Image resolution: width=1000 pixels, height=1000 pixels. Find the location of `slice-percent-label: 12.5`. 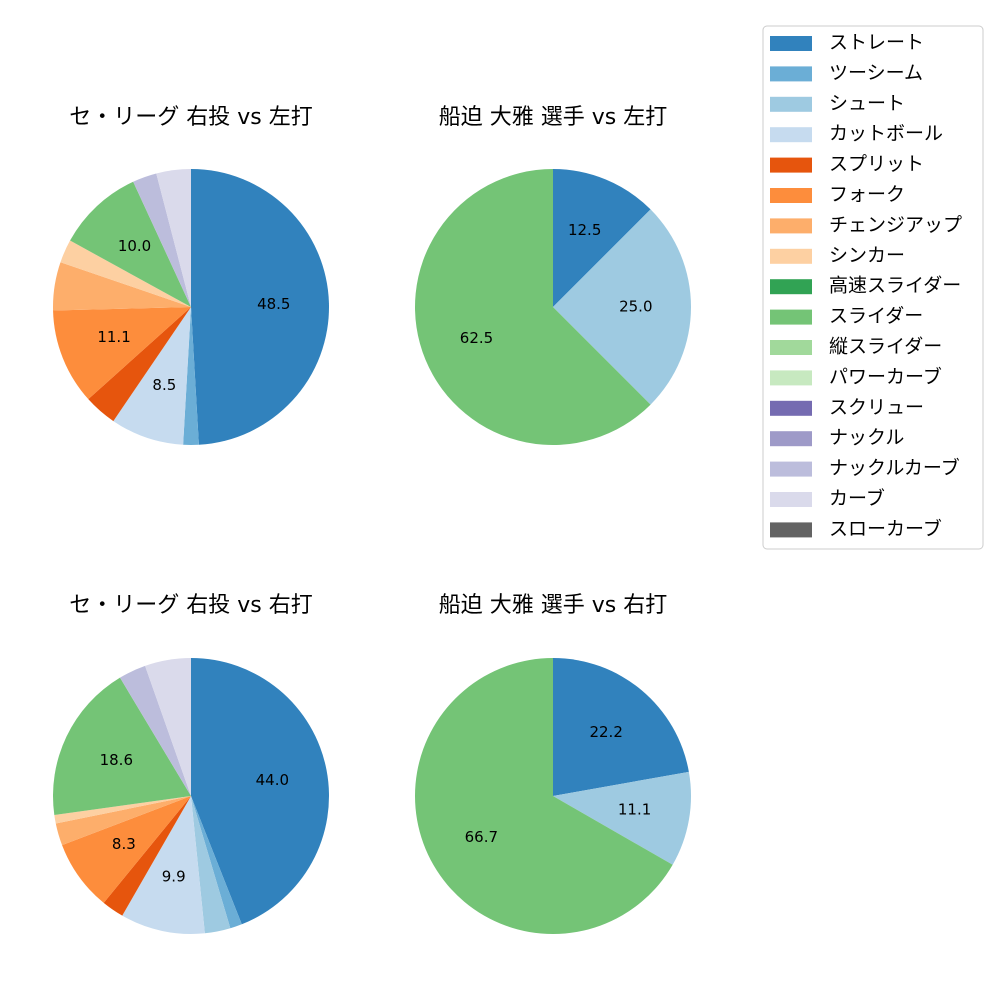

slice-percent-label: 12.5 is located at coordinates (584, 230).